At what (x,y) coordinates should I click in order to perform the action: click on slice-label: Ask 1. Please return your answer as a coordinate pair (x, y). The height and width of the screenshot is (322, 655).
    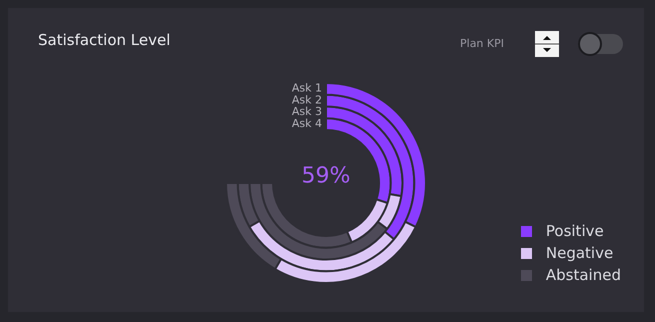
    Looking at the image, I should click on (307, 88).